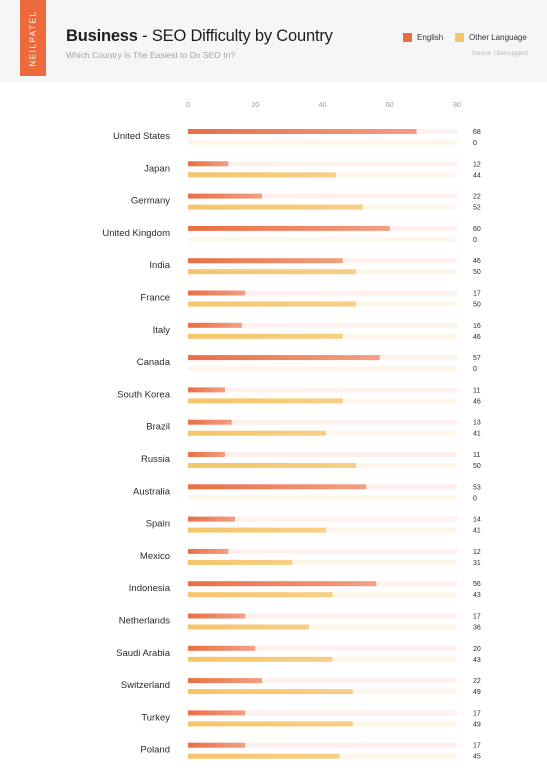 The image size is (547, 771). I want to click on country-label: United Kingdom, so click(136, 233).